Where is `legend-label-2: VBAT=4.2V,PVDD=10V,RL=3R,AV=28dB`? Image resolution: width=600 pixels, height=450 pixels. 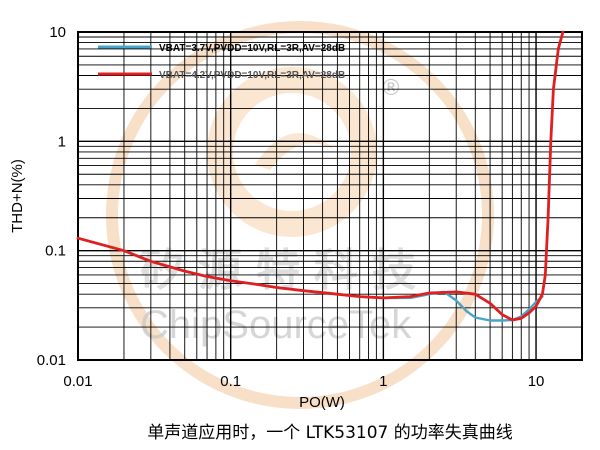
legend-label-2: VBAT=4.2V,PVDD=10V,RL=3R,AV=28dB is located at coordinates (252, 75).